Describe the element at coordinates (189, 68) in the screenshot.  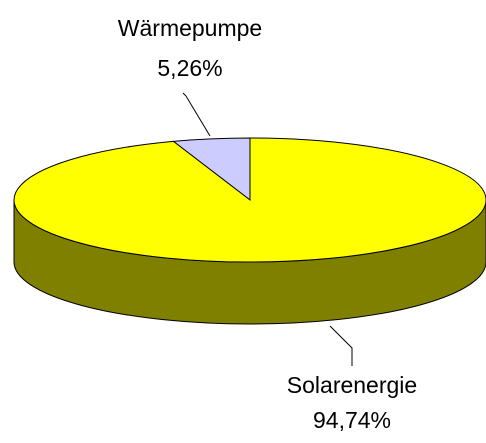
I see `slice-value-label: 5,26%` at that location.